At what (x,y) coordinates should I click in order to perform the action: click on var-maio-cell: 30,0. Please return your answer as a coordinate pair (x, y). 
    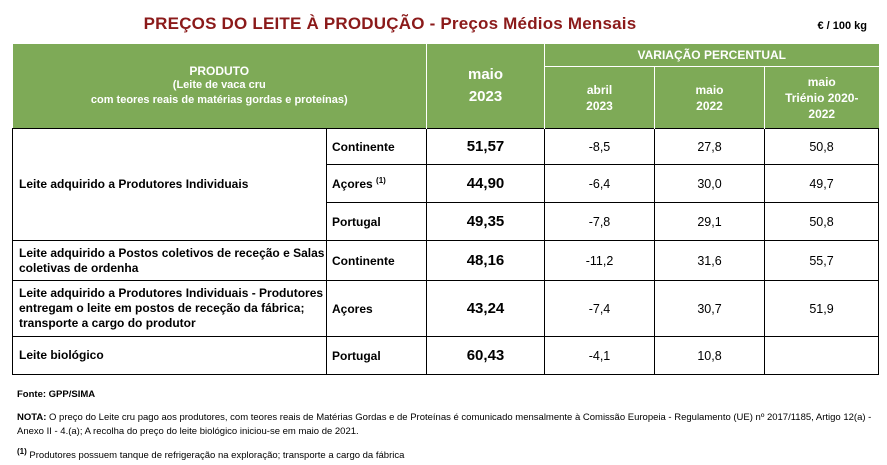
    Looking at the image, I should click on (709, 183).